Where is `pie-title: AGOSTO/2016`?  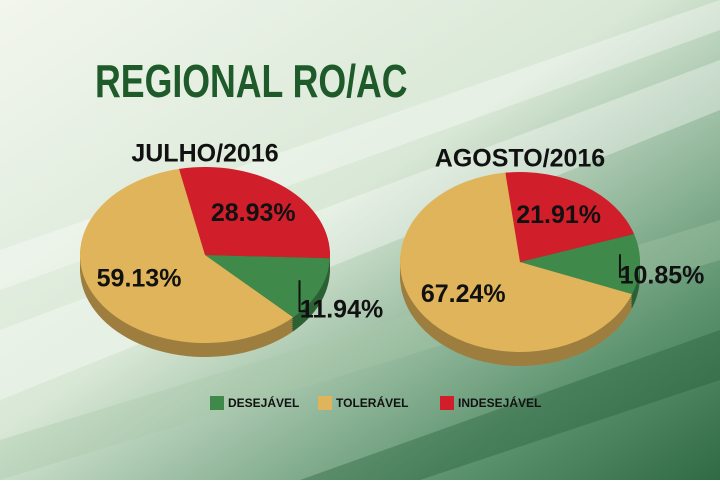 pie-title: AGOSTO/2016 is located at coordinates (520, 159).